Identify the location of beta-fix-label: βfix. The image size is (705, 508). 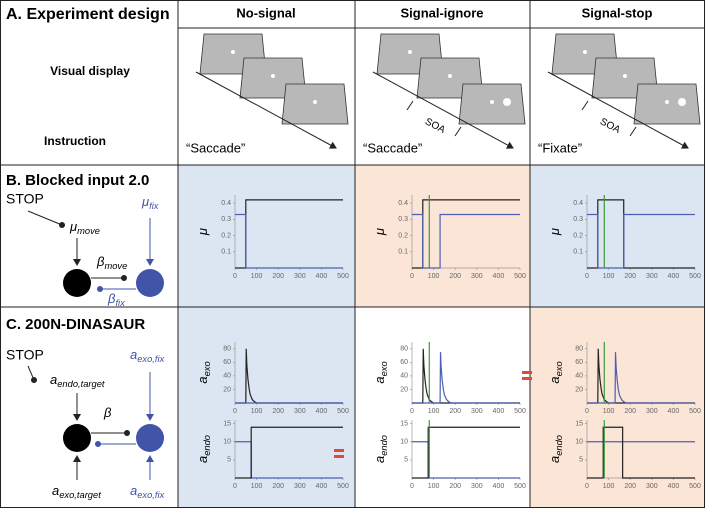
(116, 299).